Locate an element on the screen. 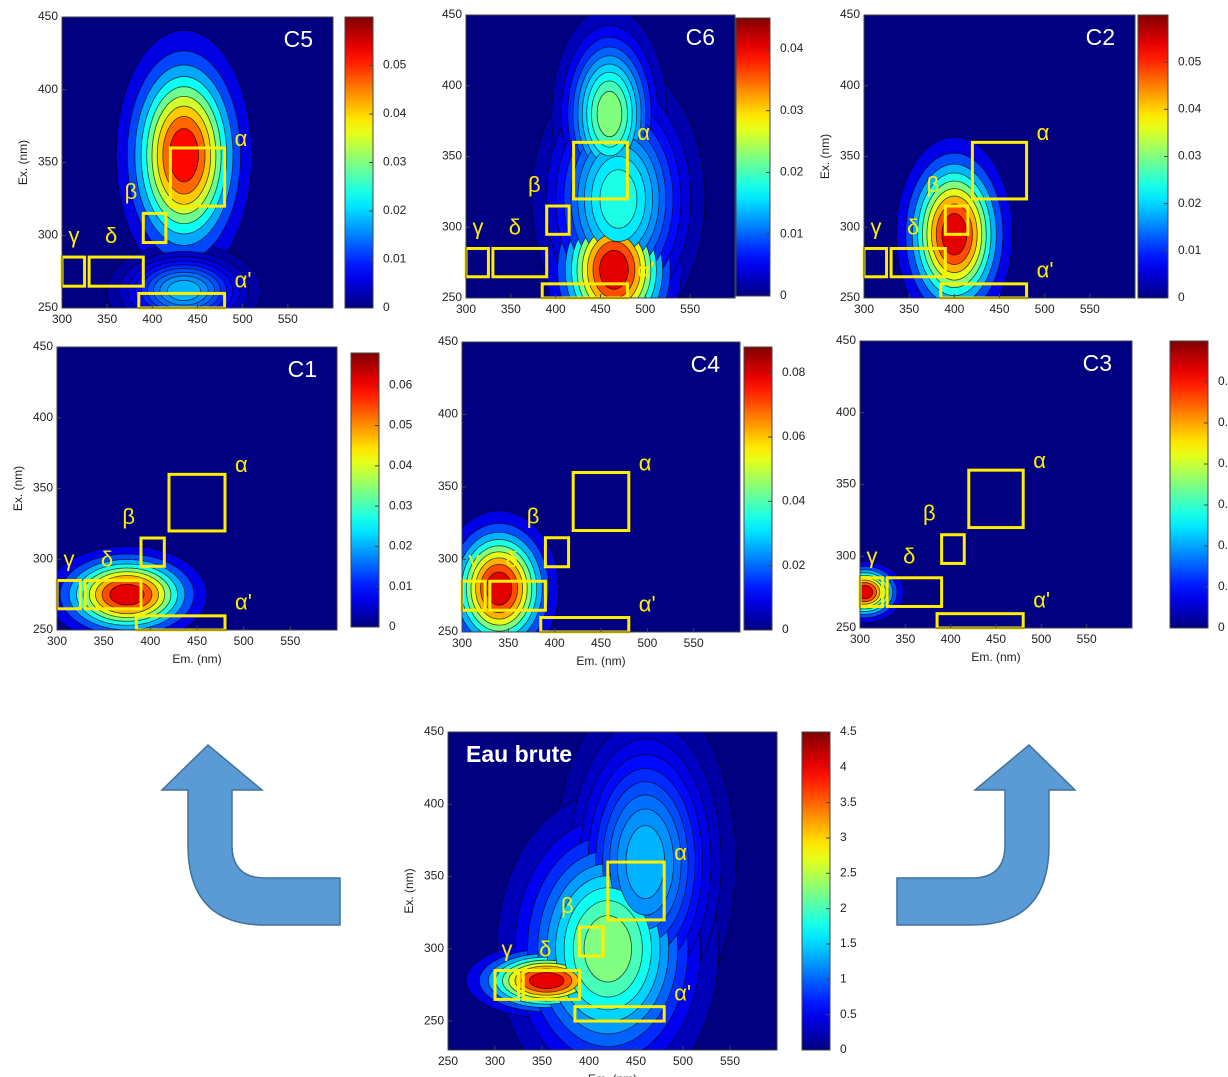  y-tick-label: 400 is located at coordinates (434, 803).